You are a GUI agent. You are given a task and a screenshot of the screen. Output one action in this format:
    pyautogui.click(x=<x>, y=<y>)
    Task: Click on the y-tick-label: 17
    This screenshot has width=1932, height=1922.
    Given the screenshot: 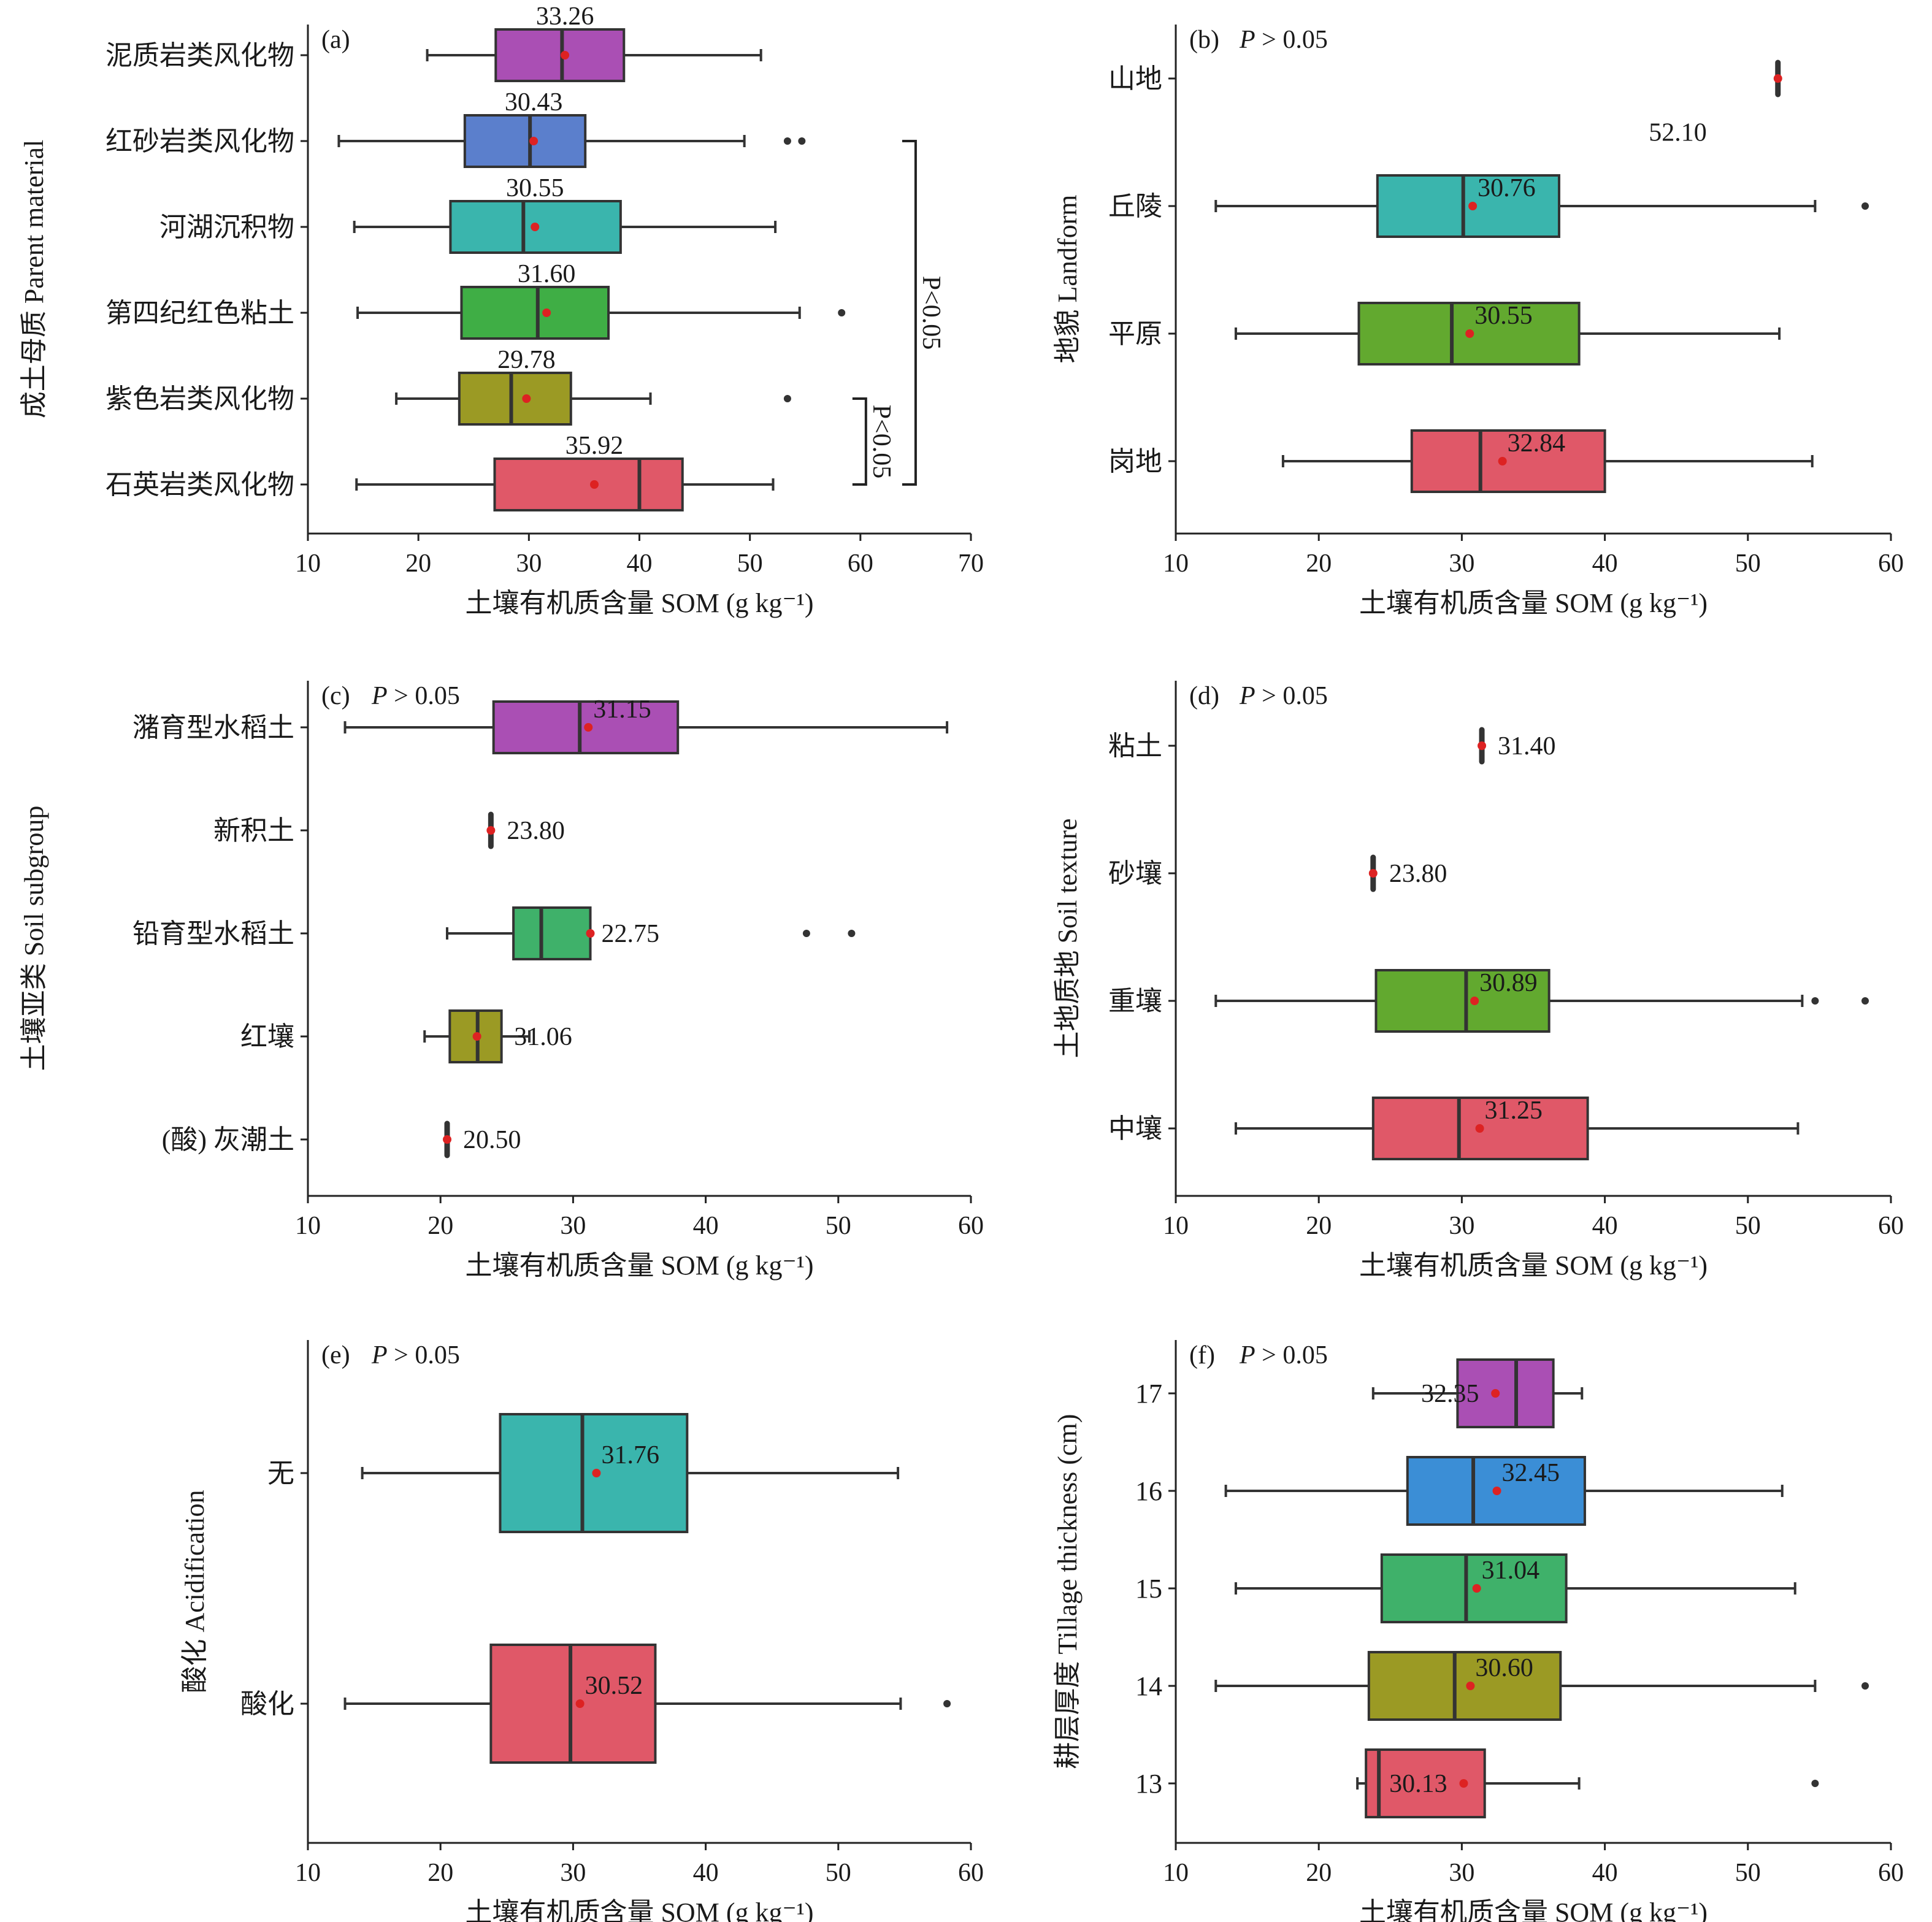 What is the action you would take?
    pyautogui.click(x=1148, y=1394)
    